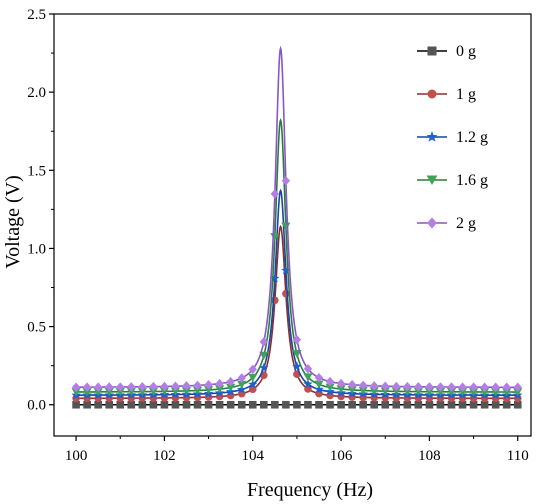  I want to click on legend-item: 2 g, so click(446, 223).